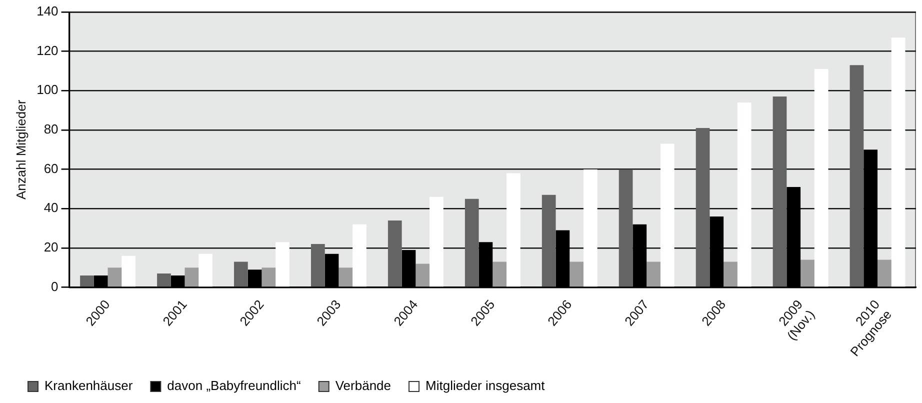  I want to click on y-tick-label: 20, so click(51, 247).